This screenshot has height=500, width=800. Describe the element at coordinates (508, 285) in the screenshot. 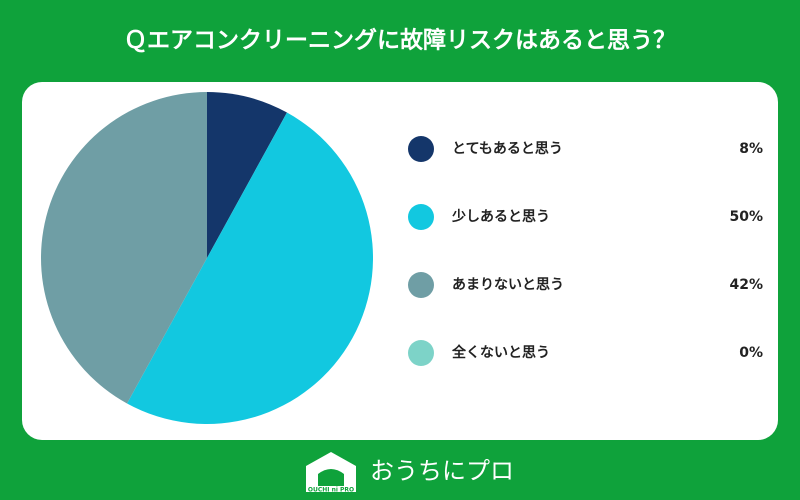

I see `legend-label: あまりないと思う` at that location.